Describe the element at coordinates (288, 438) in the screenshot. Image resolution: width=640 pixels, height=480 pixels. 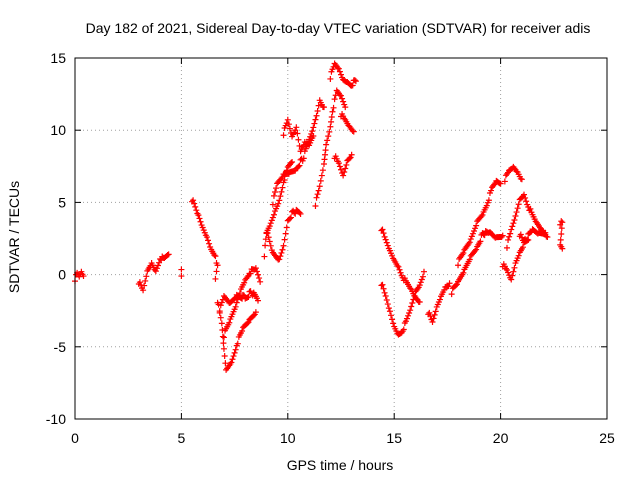
I see `x-tick-label: 10` at that location.